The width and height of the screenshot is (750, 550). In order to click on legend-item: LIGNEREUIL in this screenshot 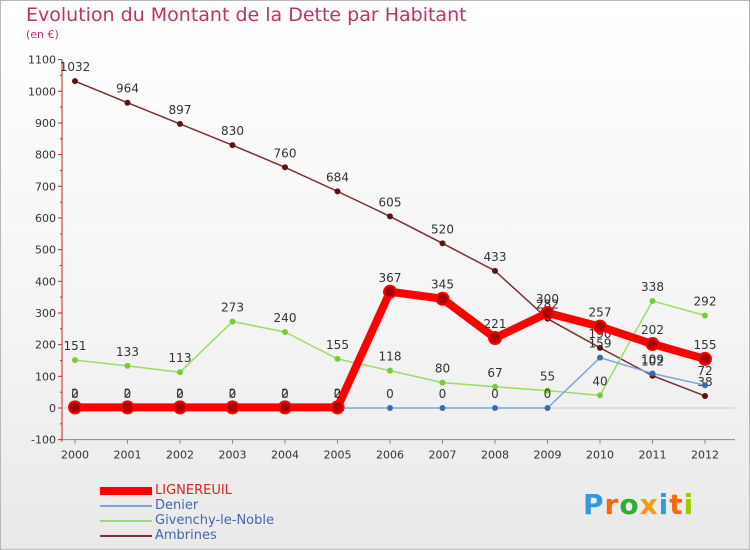, I will do `click(187, 490)`.